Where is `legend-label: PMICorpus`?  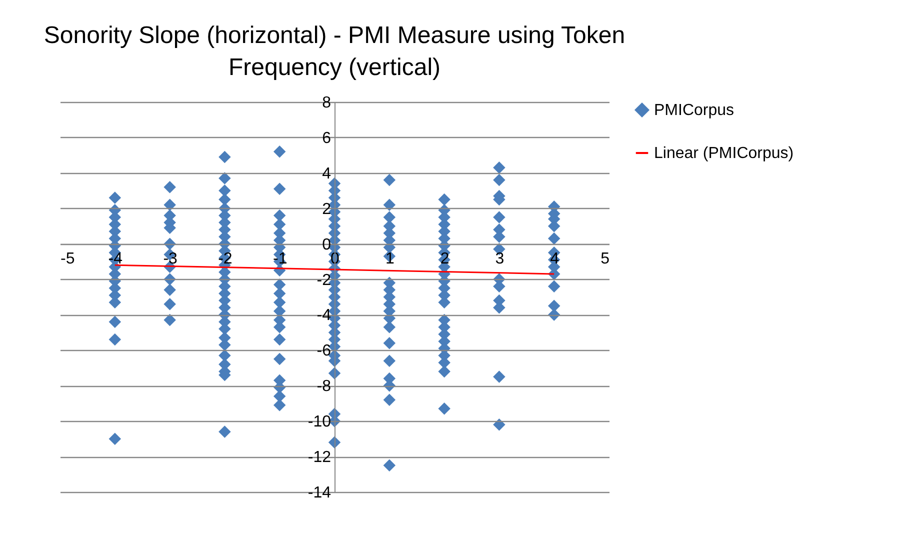
legend-label: PMICorpus is located at coordinates (694, 110).